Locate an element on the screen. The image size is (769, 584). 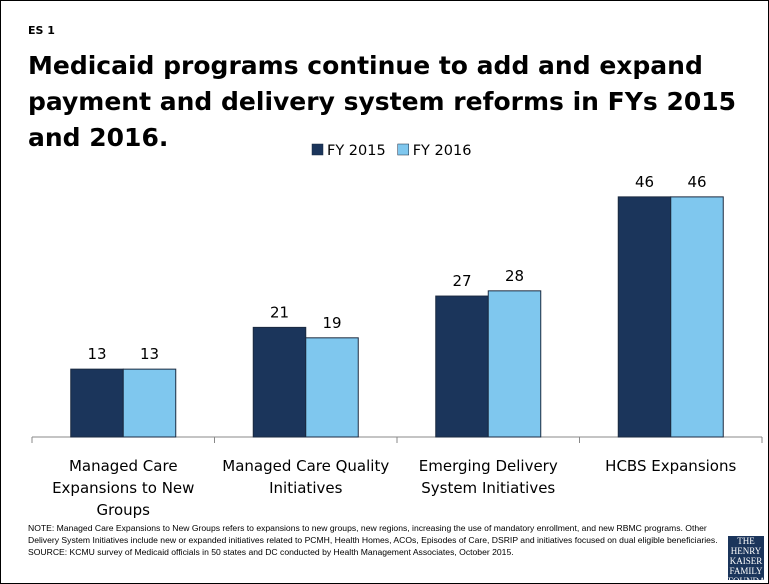
slide-label: ES 1 is located at coordinates (41, 30).